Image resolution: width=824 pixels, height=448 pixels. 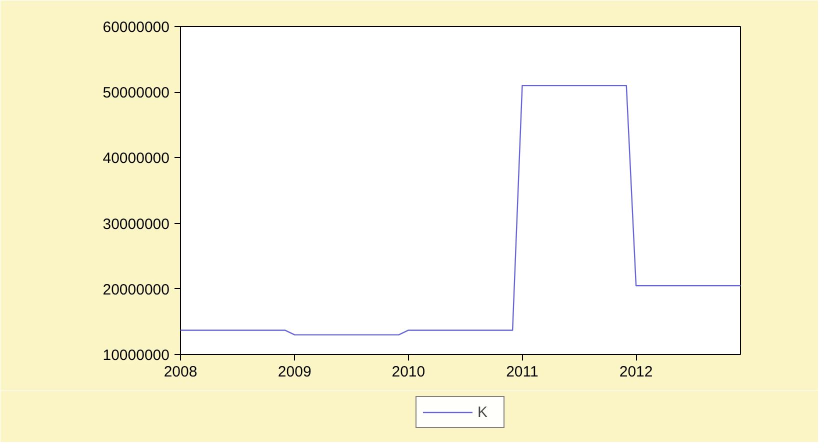 What do you see at coordinates (136, 289) in the screenshot?
I see `y-tick-label: 20000000` at bounding box center [136, 289].